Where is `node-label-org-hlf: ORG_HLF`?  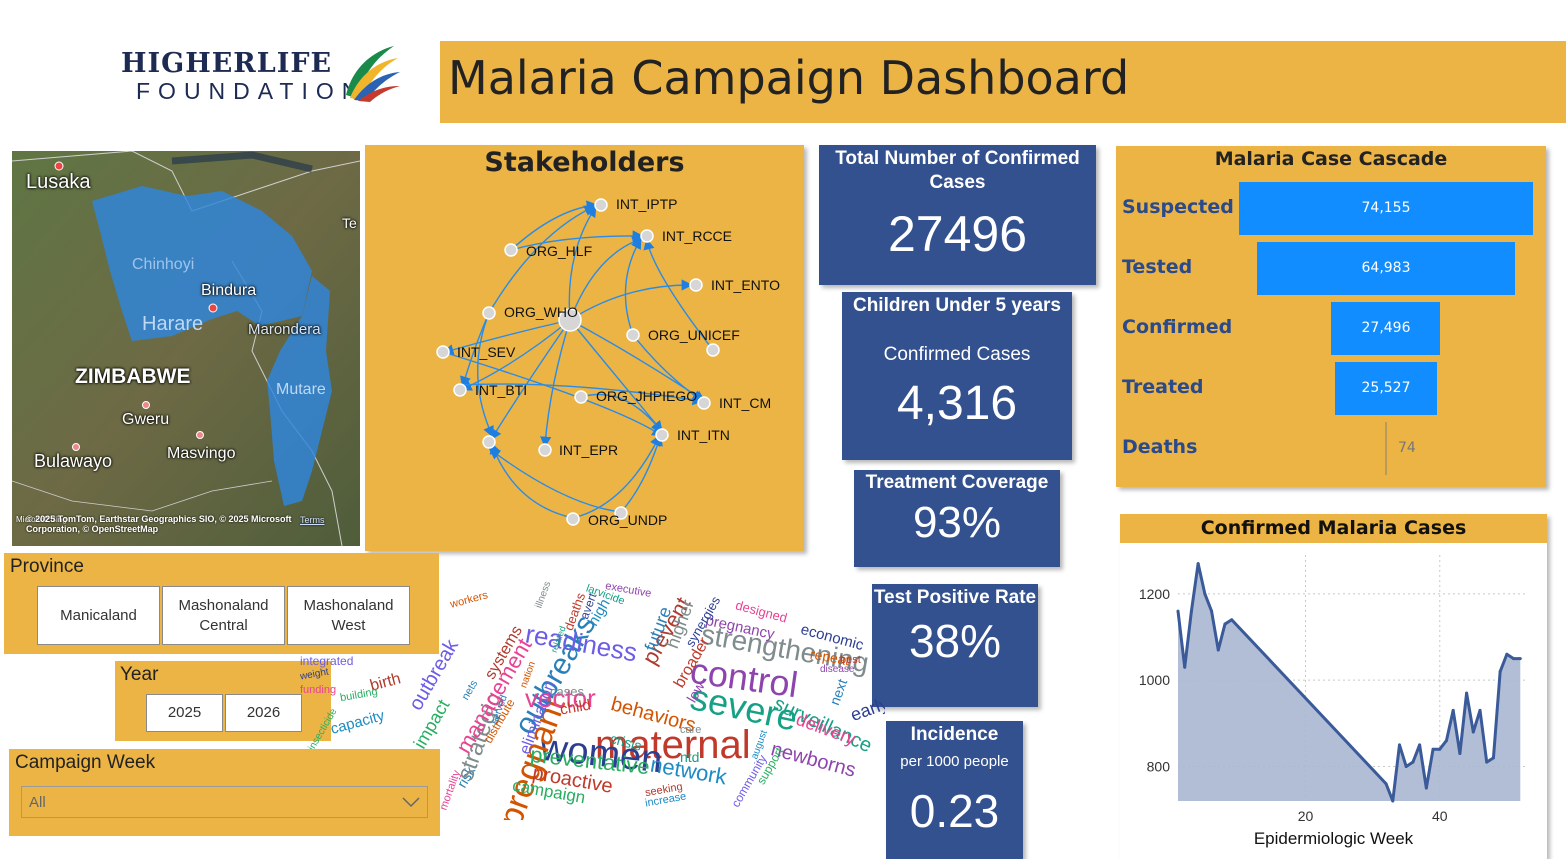 node-label-org-hlf: ORG_HLF is located at coordinates (559, 251).